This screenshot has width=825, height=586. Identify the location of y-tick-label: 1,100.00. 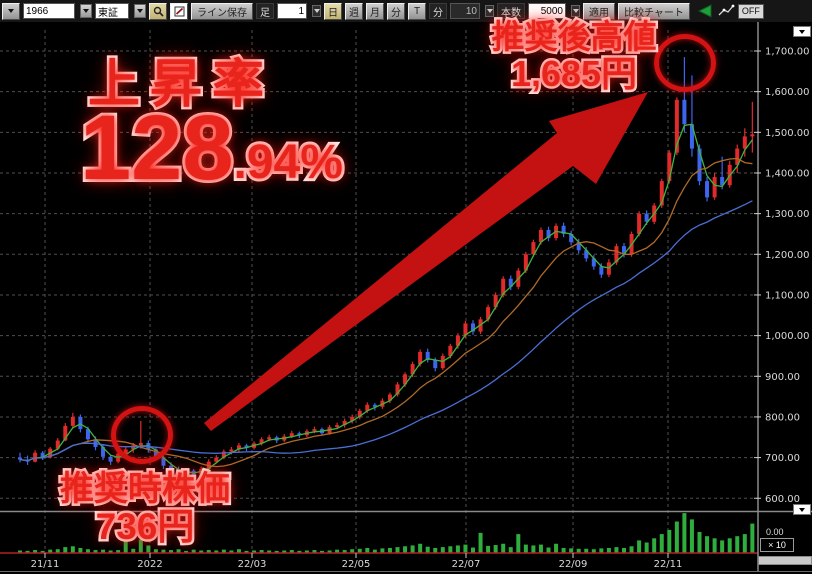
(787, 295).